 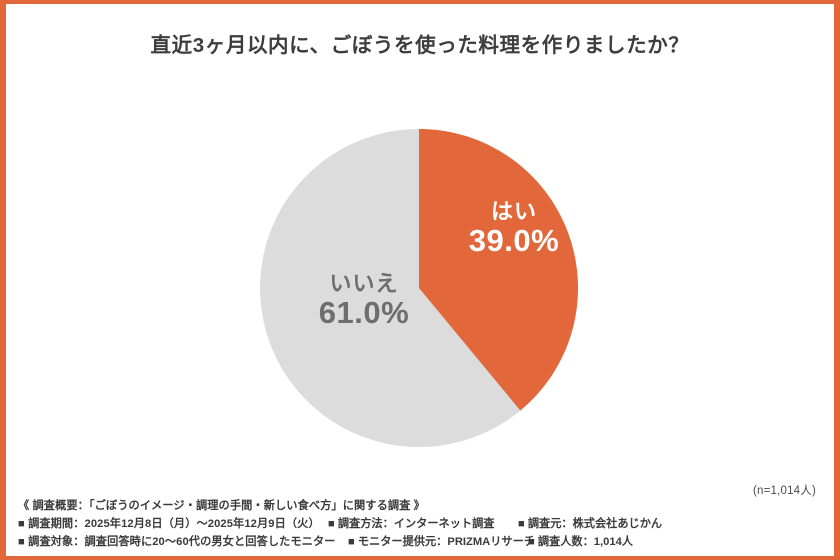 What do you see at coordinates (420, 2) in the screenshot?
I see `frame-border-top` at bounding box center [420, 2].